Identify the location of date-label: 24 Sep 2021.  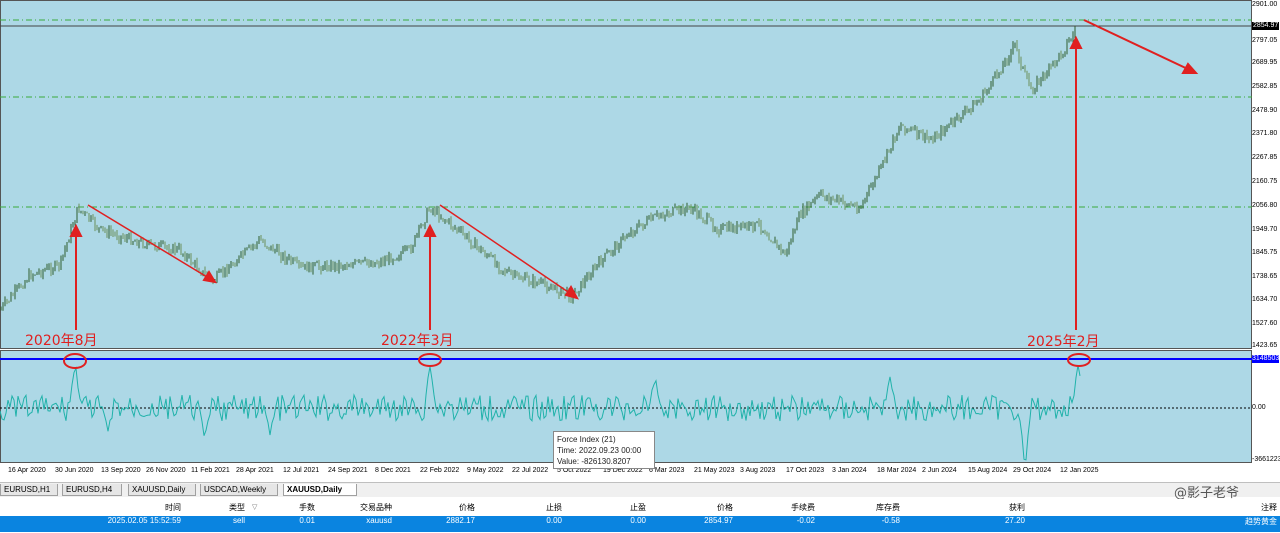
(348, 470).